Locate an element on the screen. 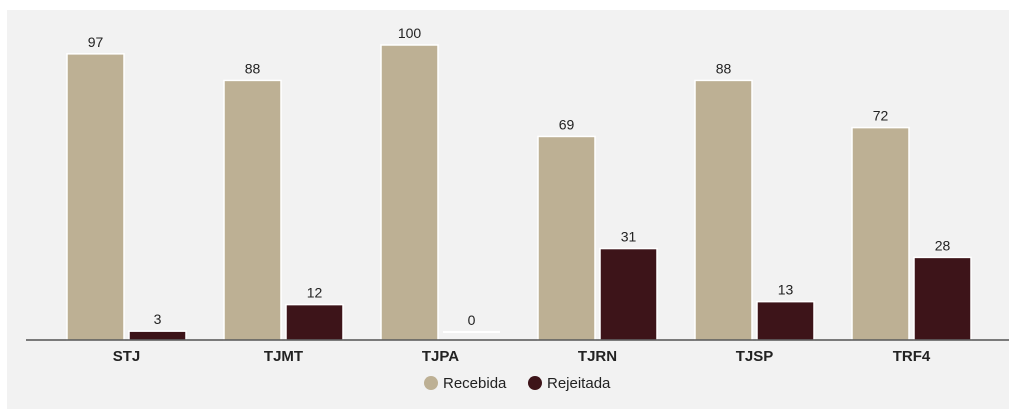  data-label: 12 is located at coordinates (315, 293).